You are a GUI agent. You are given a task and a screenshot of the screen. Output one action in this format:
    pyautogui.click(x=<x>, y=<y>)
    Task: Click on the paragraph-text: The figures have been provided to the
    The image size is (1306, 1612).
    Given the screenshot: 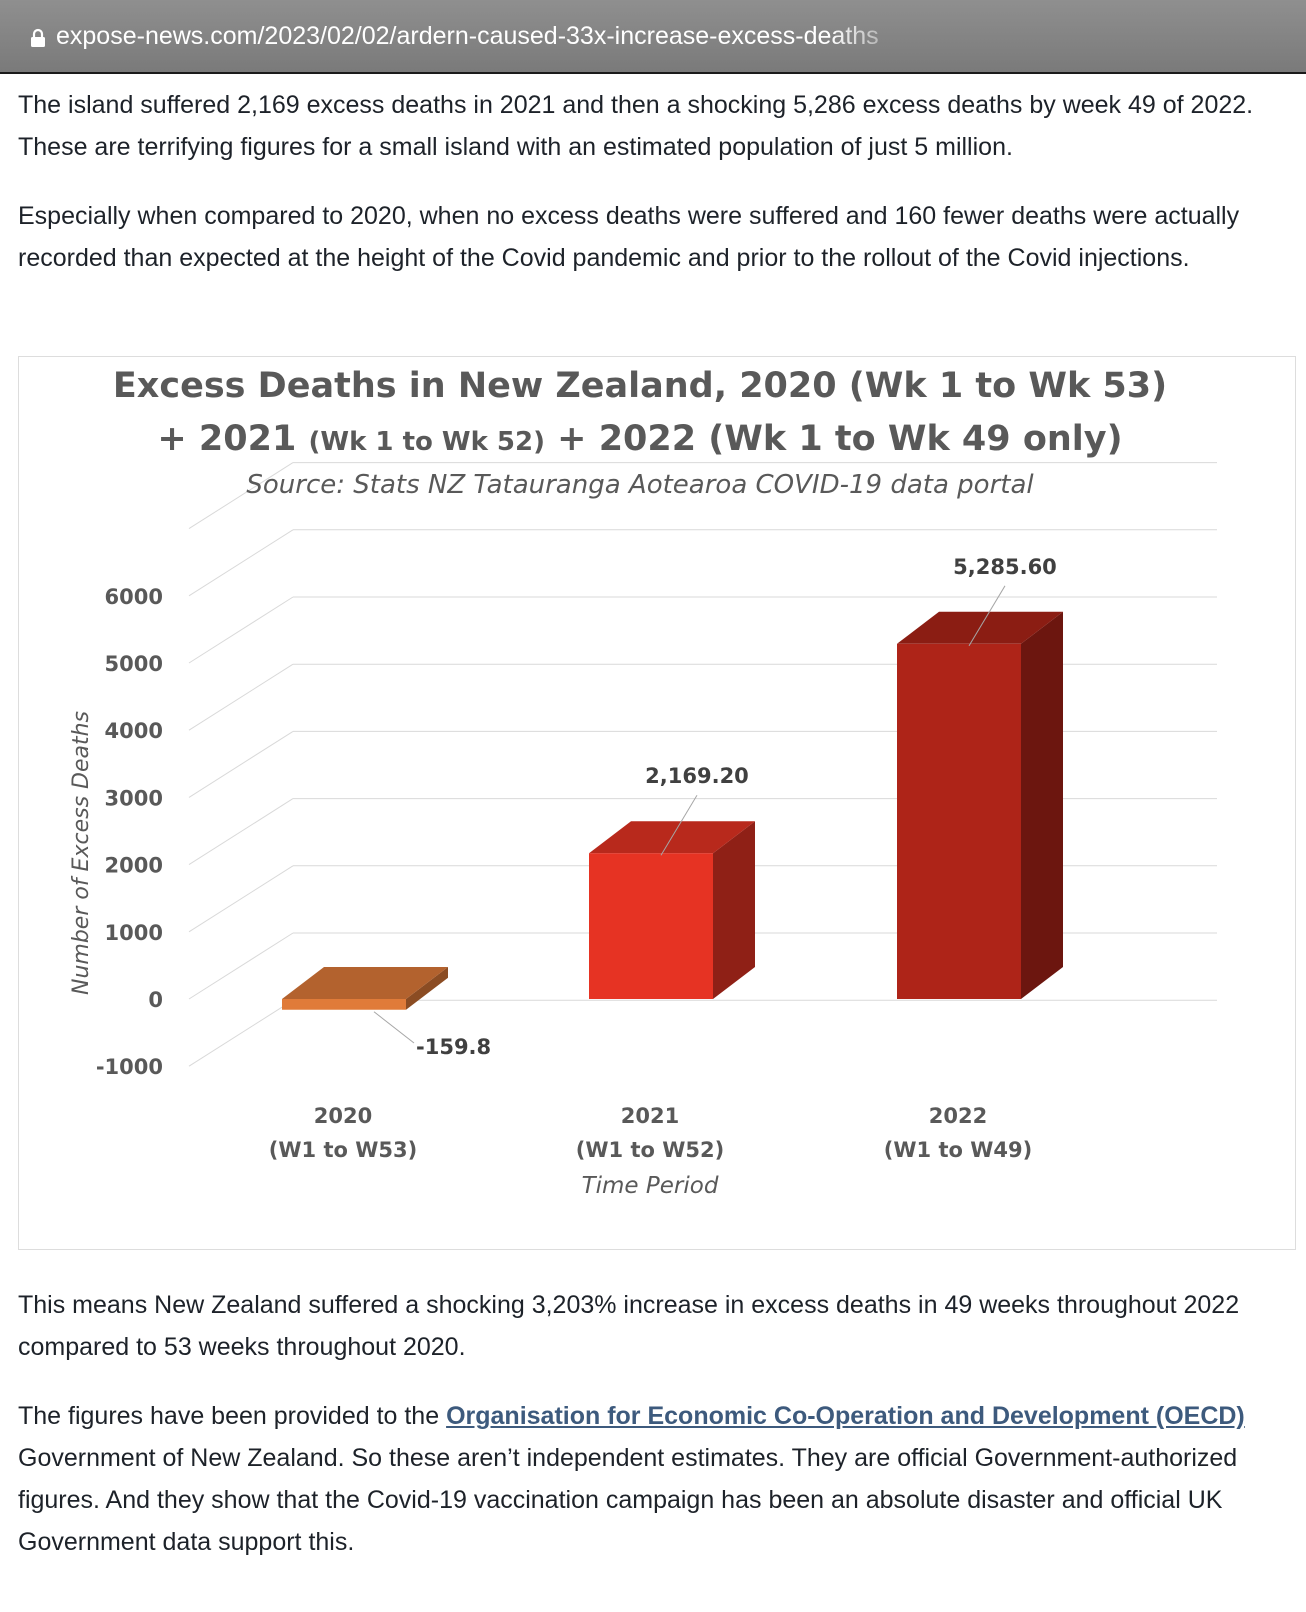 What is the action you would take?
    pyautogui.click(x=232, y=1416)
    